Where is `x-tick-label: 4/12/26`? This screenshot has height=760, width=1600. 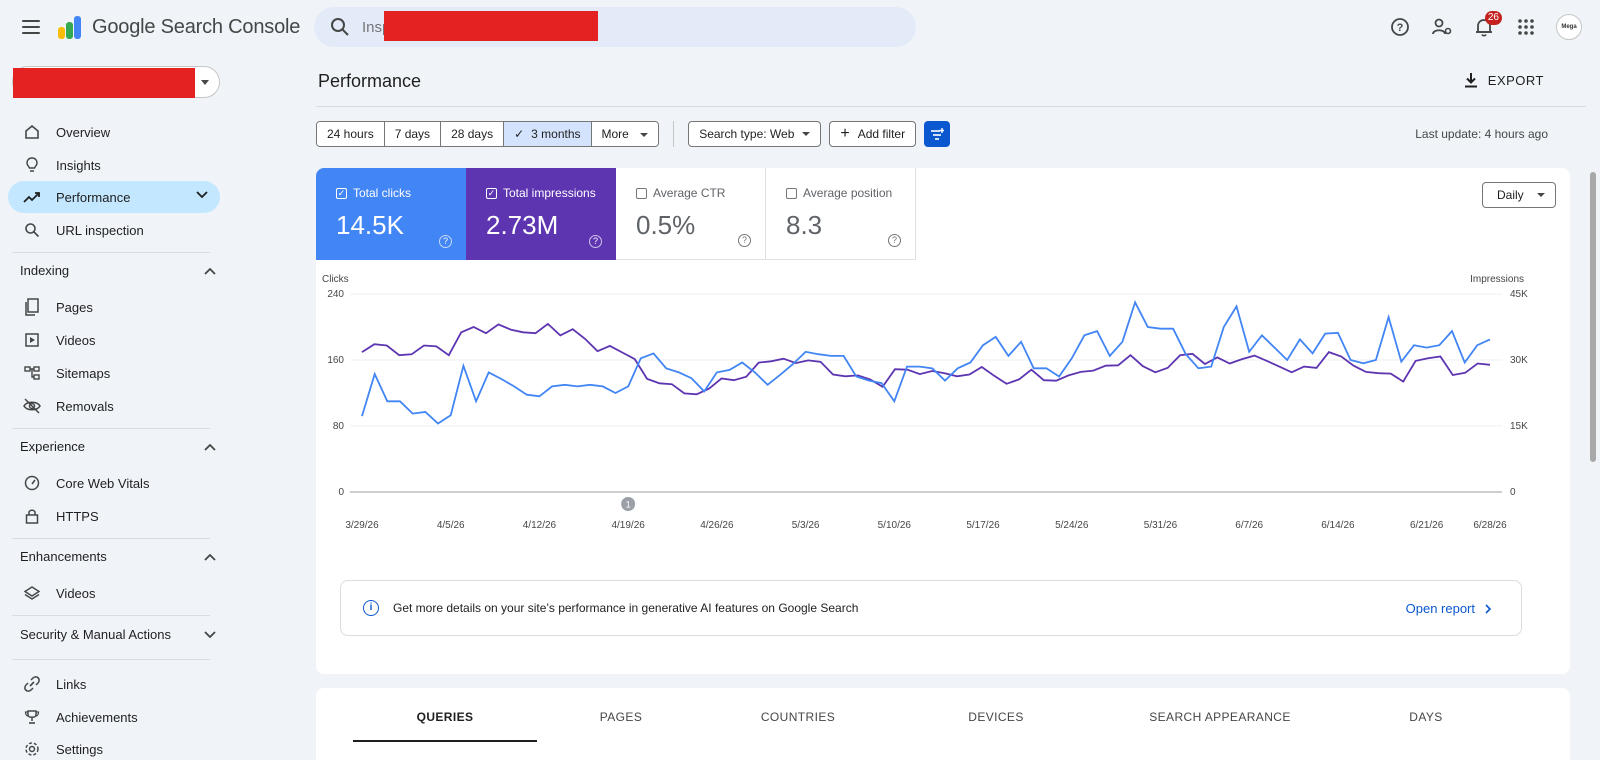
x-tick-label: 4/12/26 is located at coordinates (540, 525).